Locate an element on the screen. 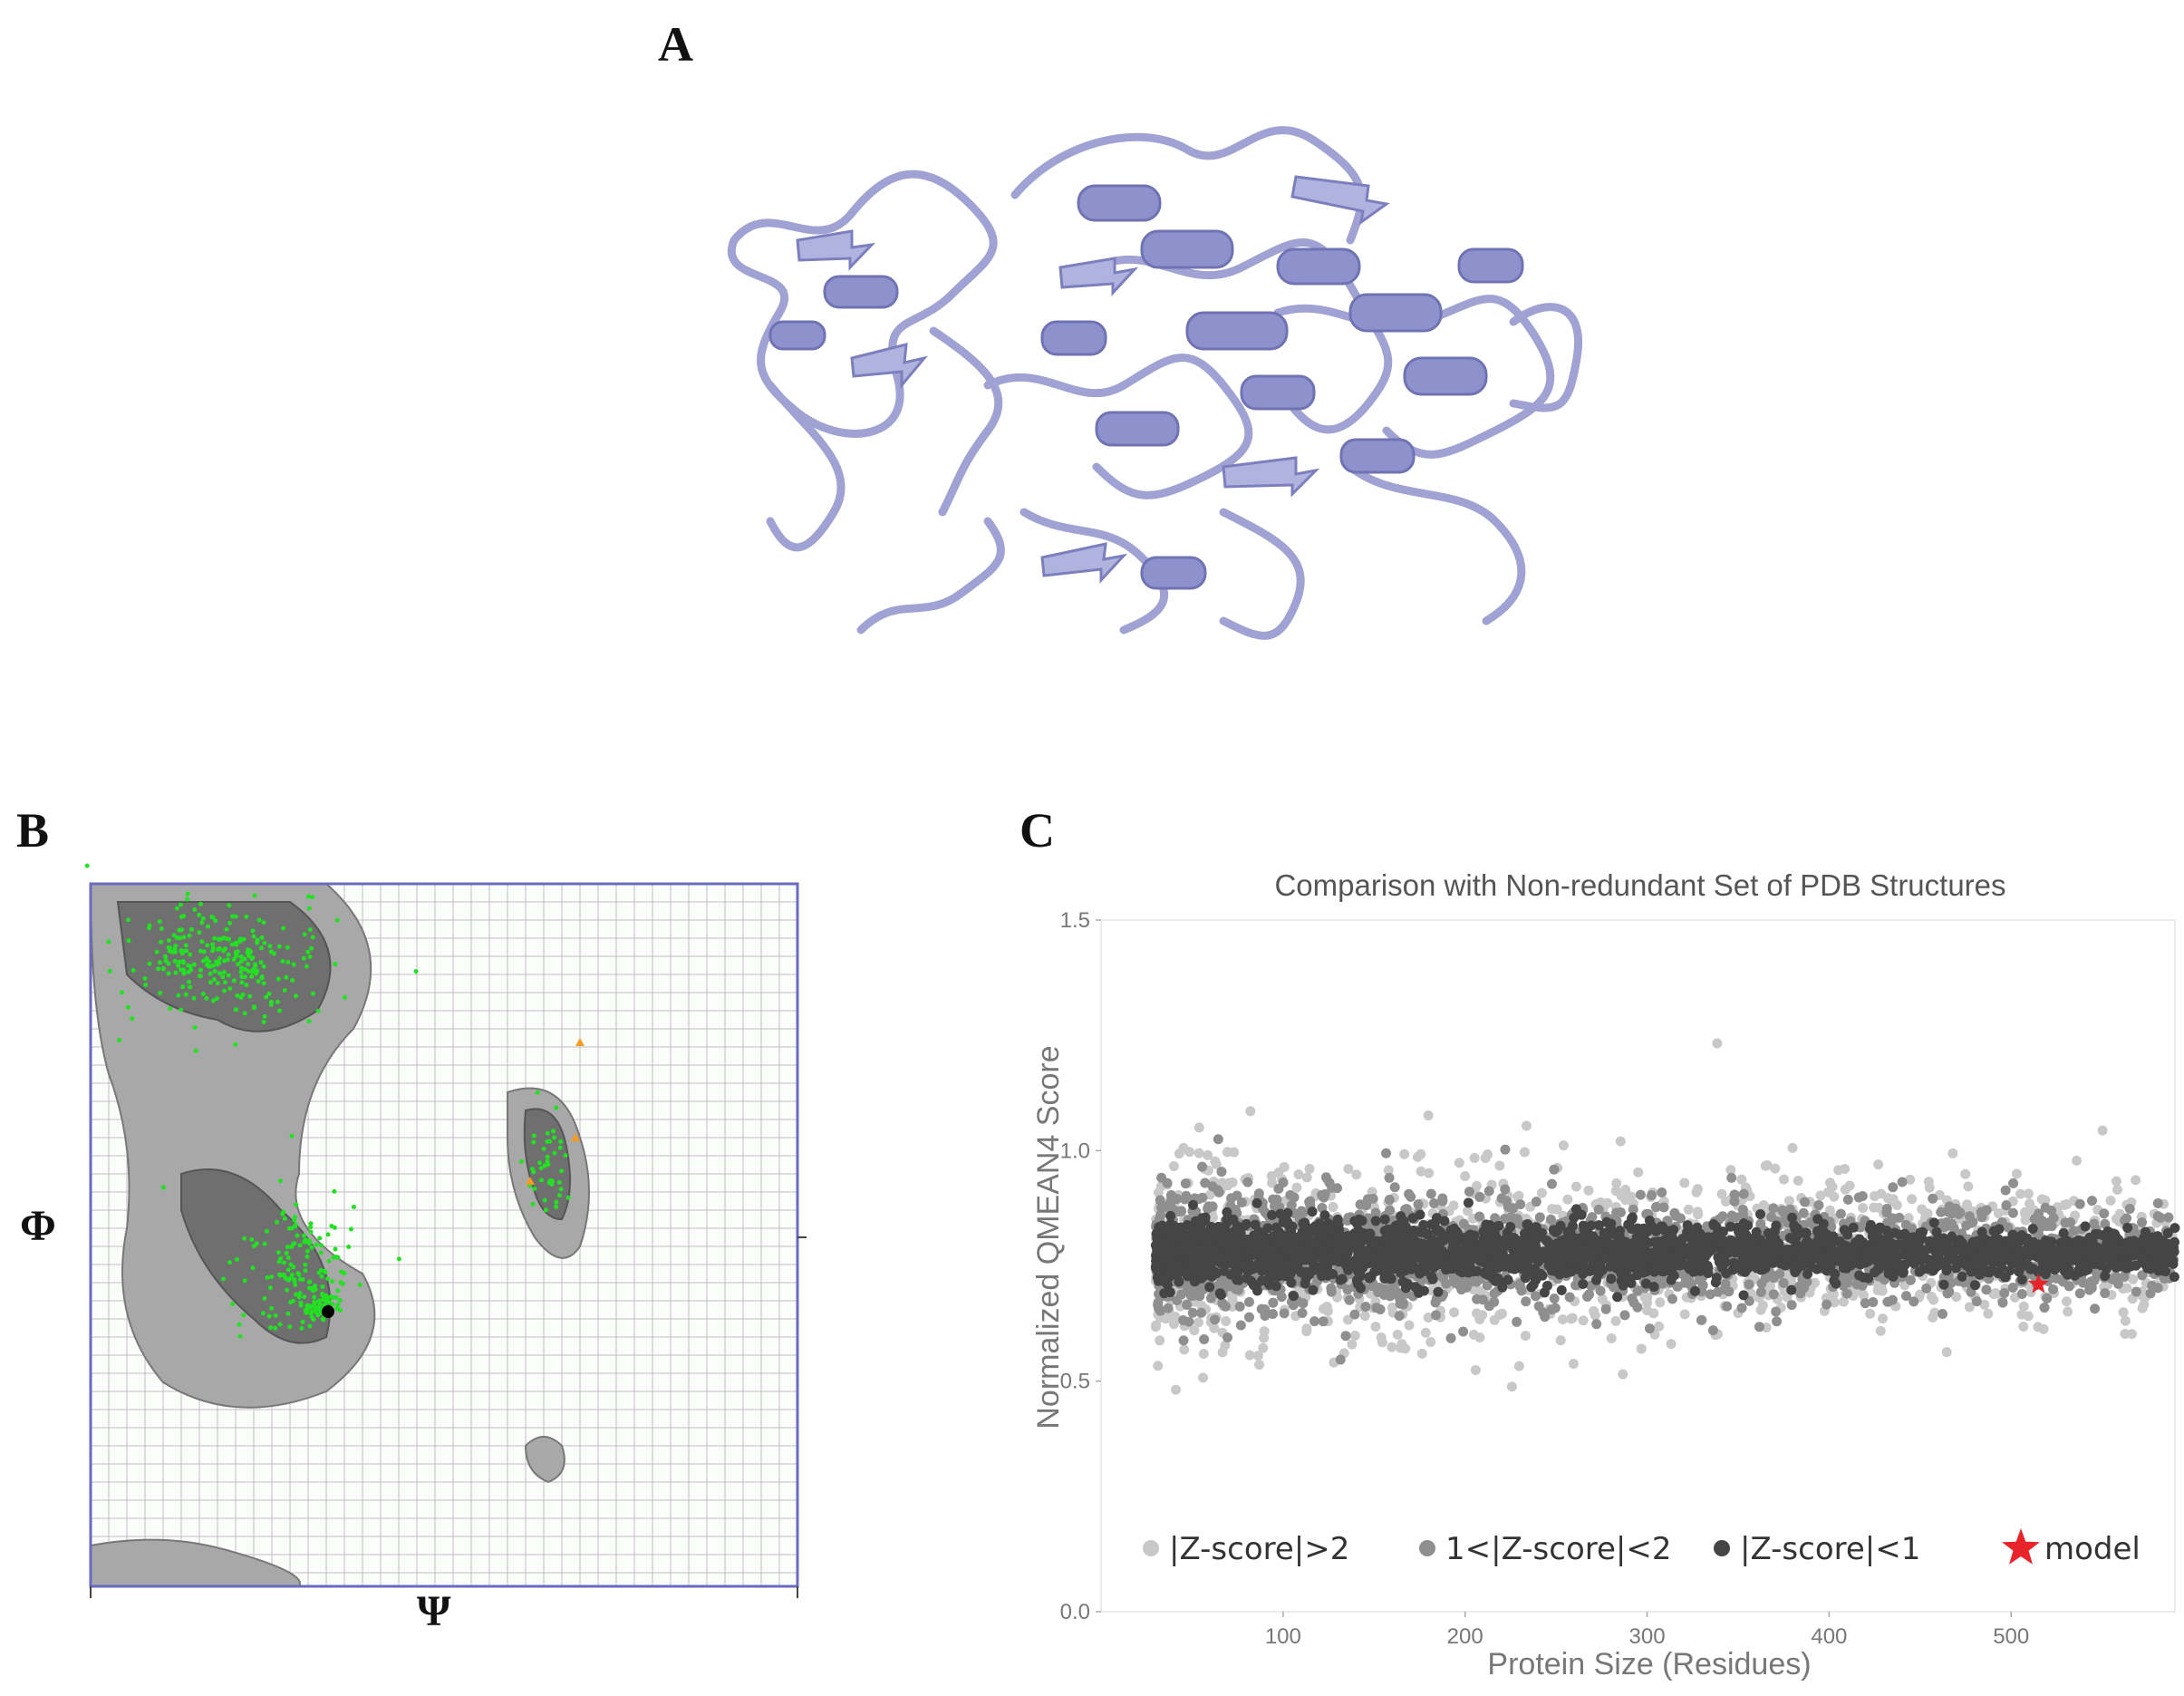 Image resolution: width=2184 pixels, height=1696 pixels. x-tick-label: 100 is located at coordinates (1283, 1637).